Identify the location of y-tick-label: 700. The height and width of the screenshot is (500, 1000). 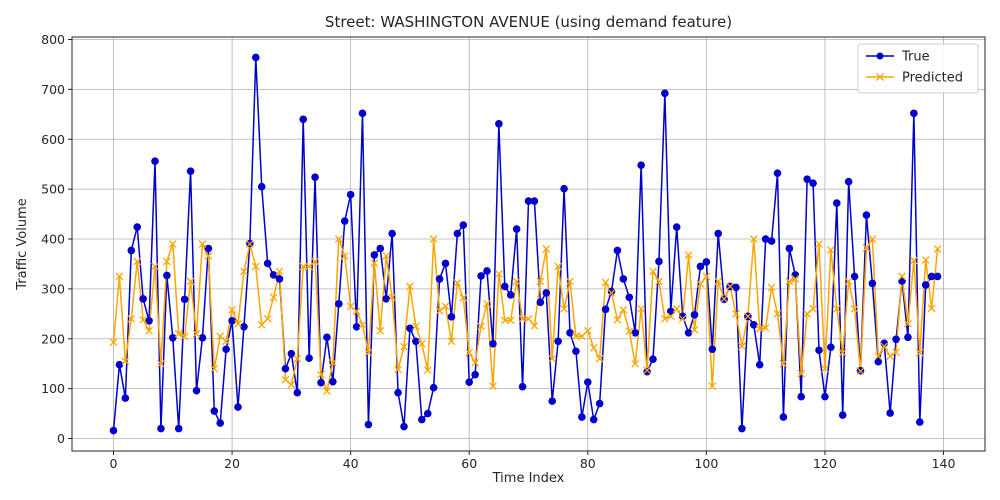
(53, 89).